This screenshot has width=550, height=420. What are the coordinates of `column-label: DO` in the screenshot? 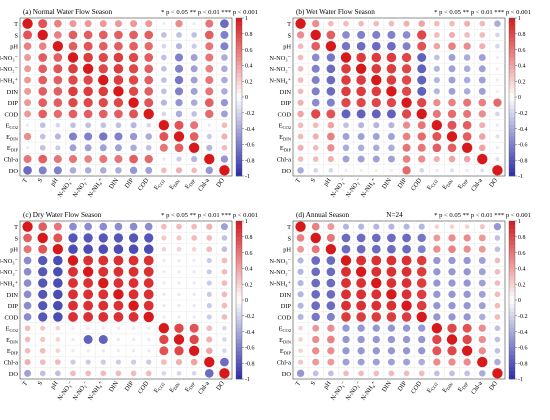 It's located at (493, 183).